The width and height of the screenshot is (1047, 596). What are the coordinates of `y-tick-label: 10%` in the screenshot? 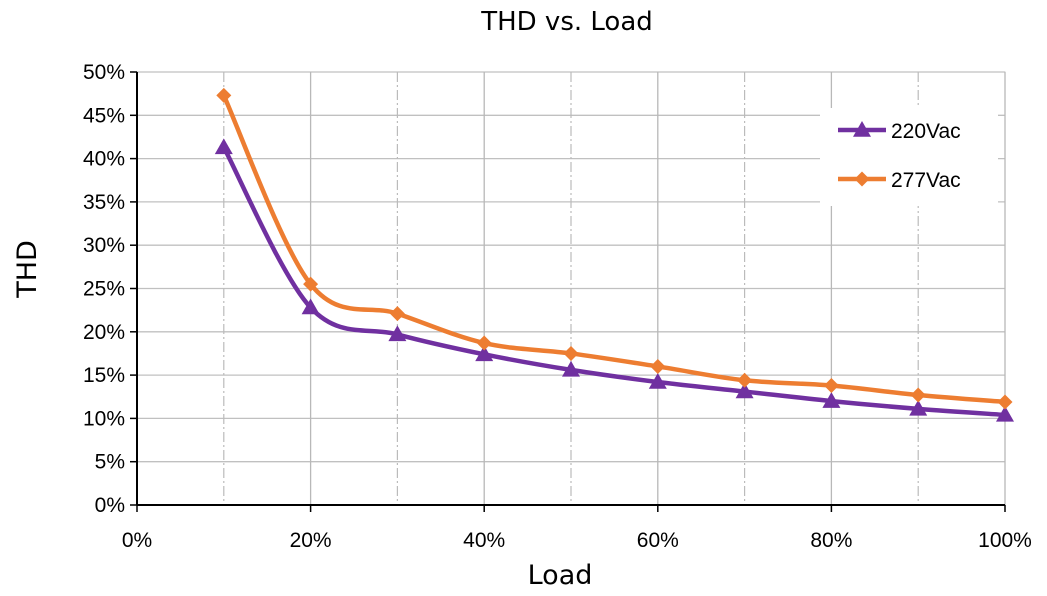 It's located at (104, 418).